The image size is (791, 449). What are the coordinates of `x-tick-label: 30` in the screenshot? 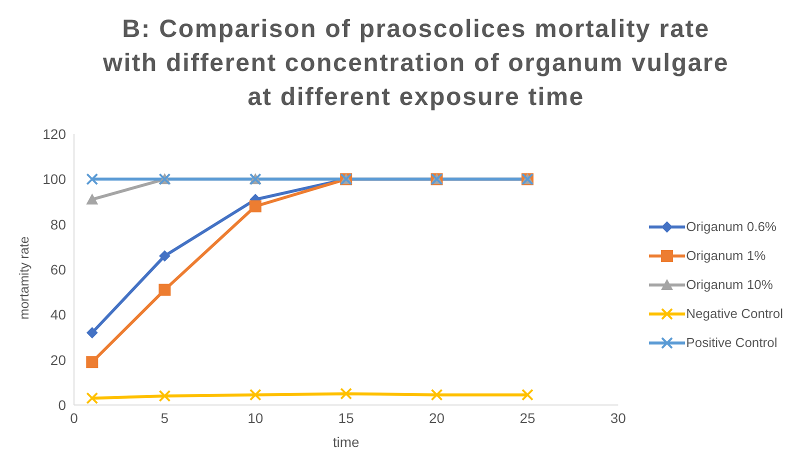 It's located at (618, 418).